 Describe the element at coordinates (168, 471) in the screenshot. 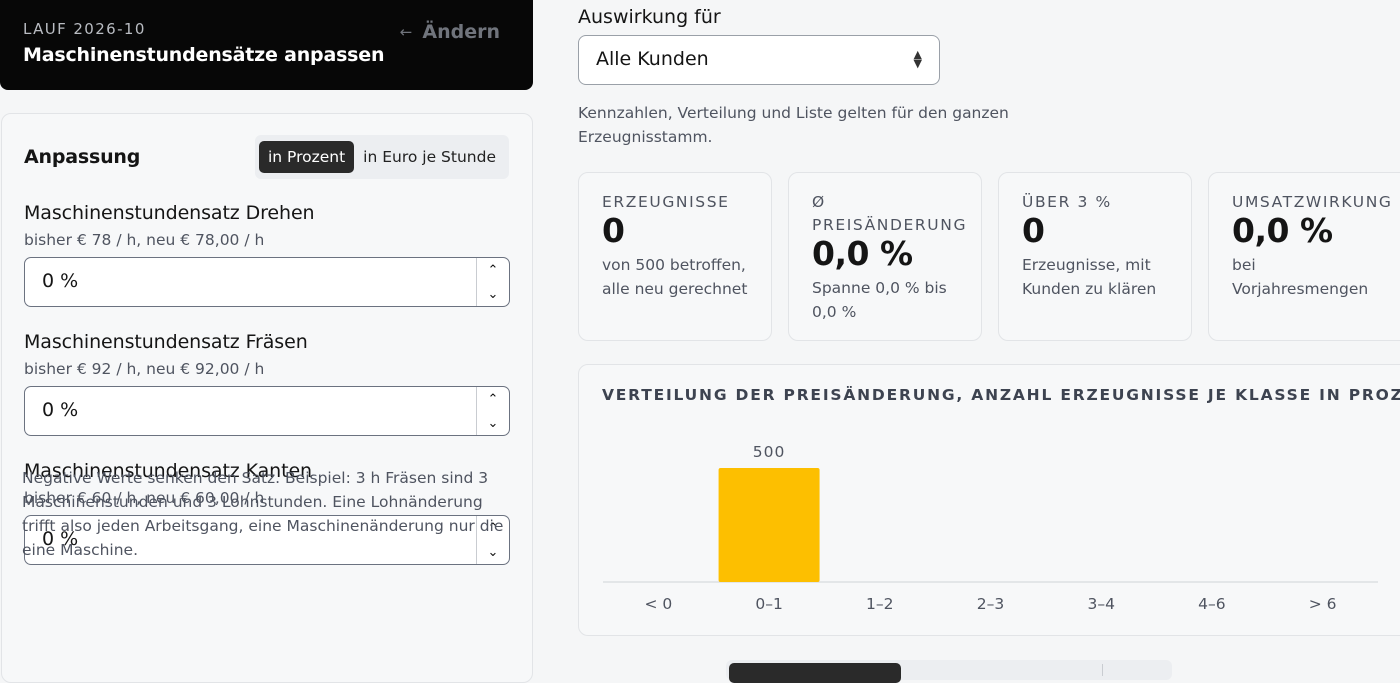

I see `field-label: Maschinenstundensatz Kanten` at that location.